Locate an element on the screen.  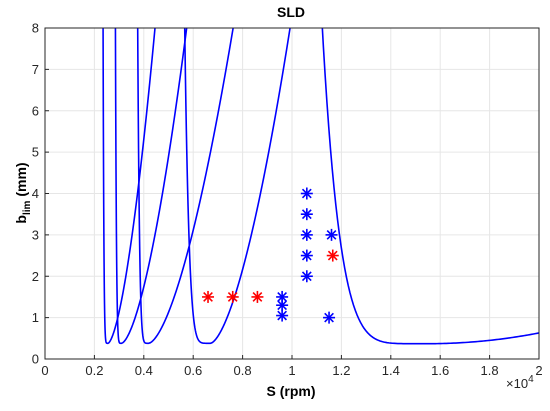
y-axis-label-main: b is located at coordinates (21, 219).